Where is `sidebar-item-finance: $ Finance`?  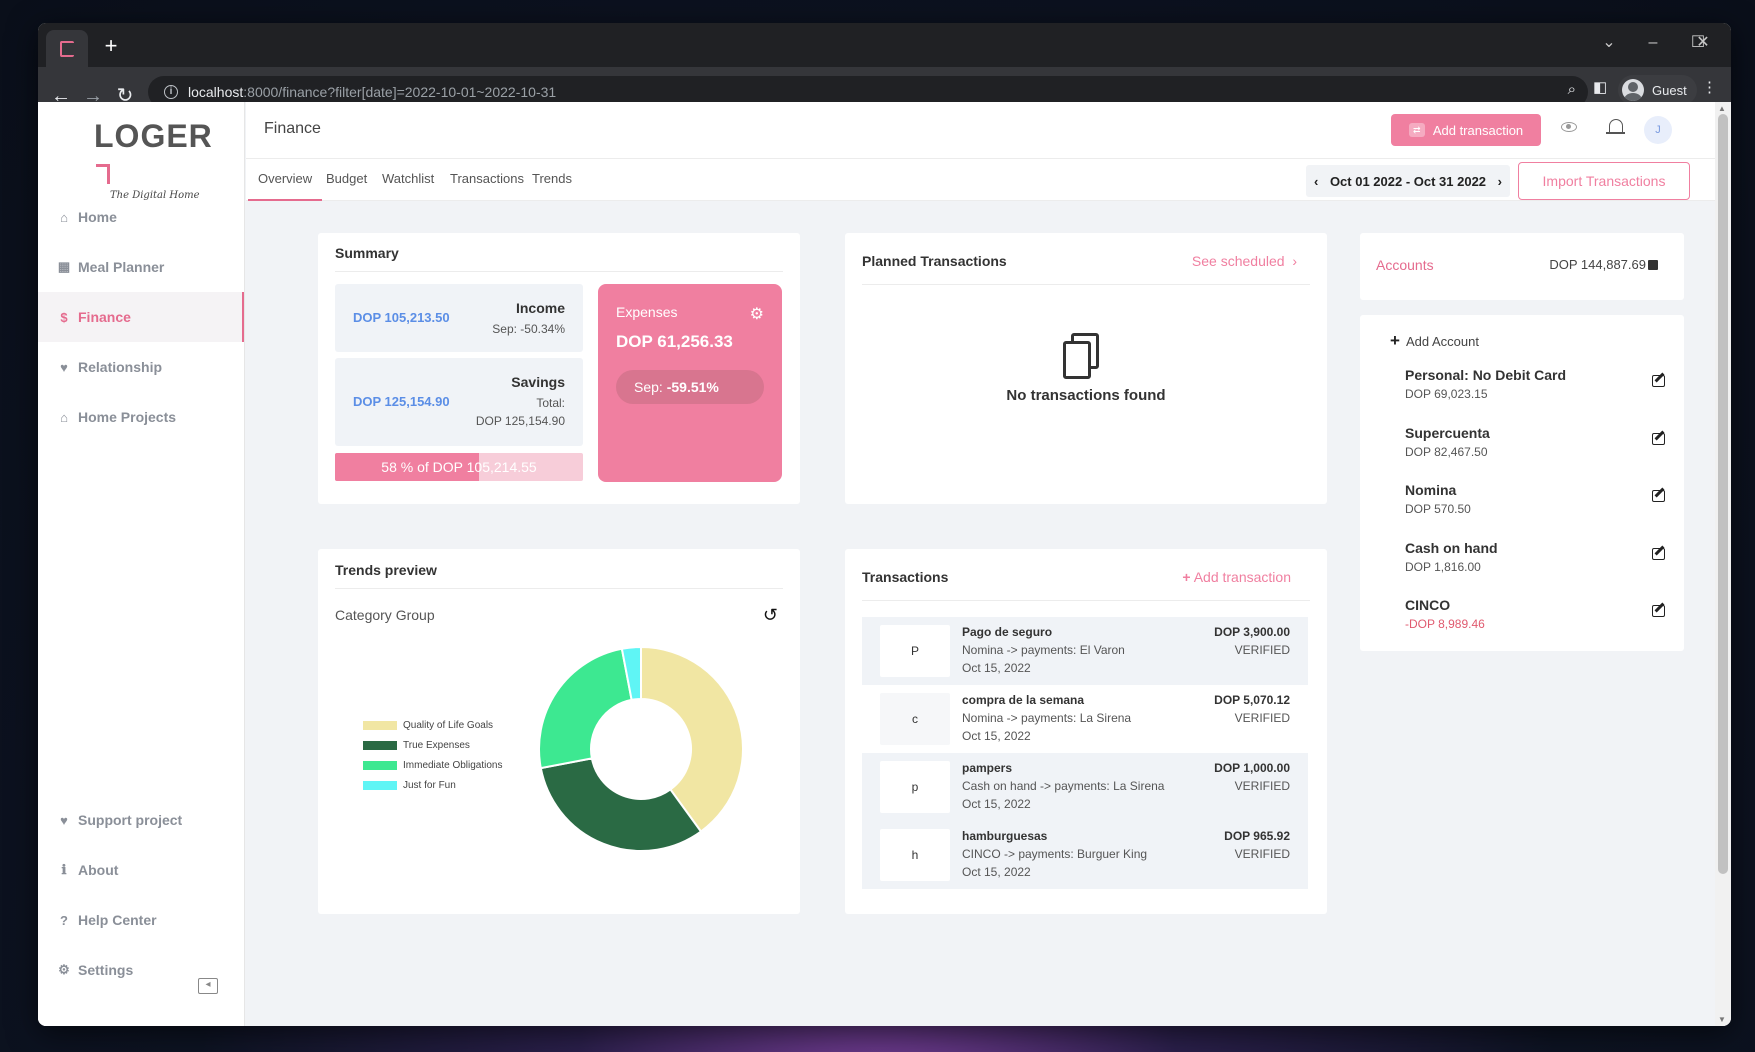 sidebar-item-finance: $ Finance is located at coordinates (141, 317).